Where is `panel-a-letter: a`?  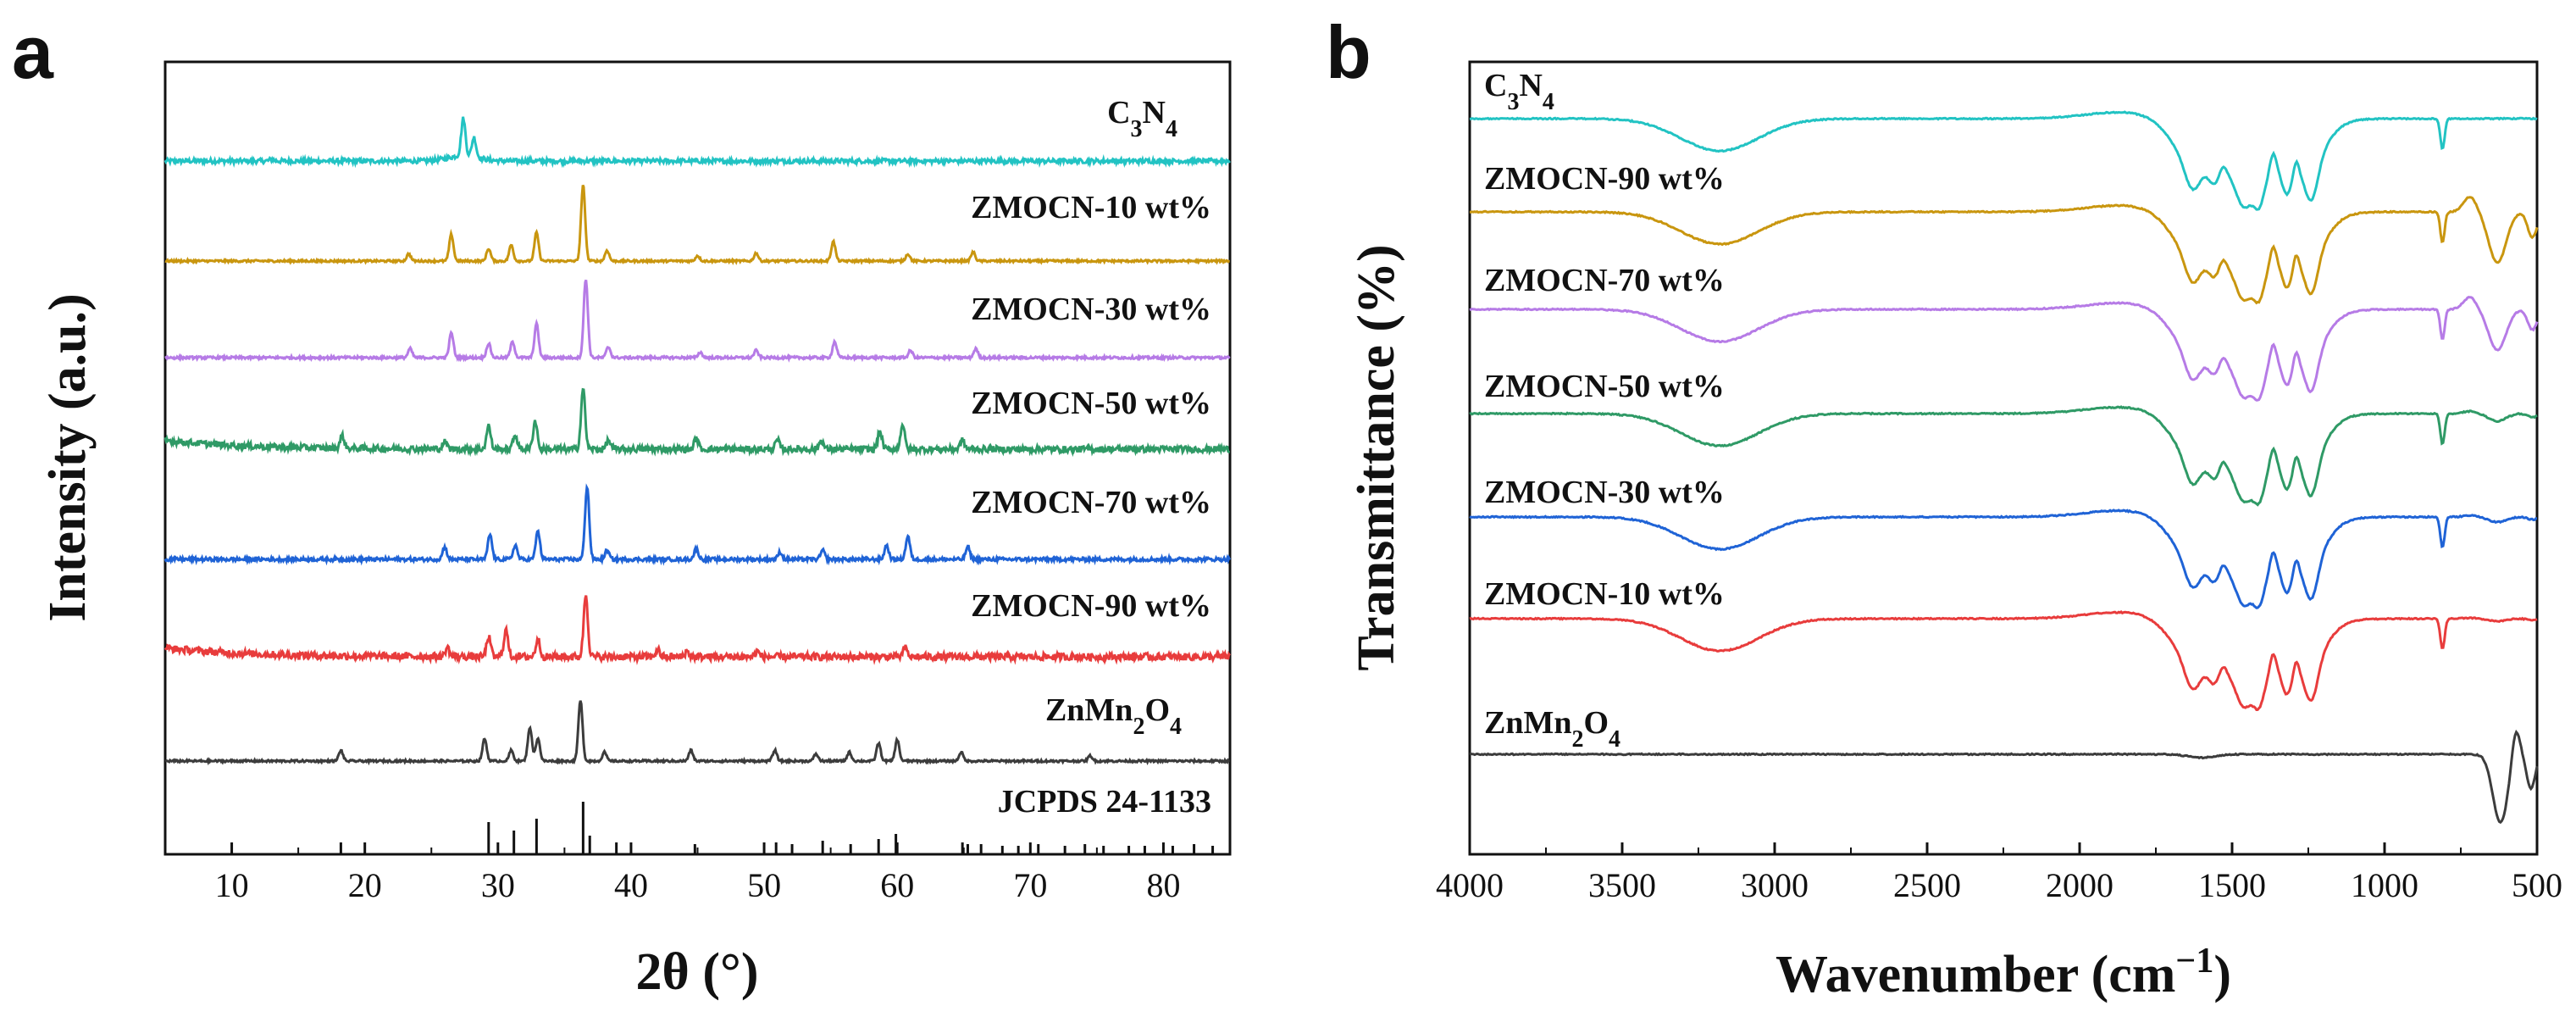 panel-a-letter: a is located at coordinates (33, 52).